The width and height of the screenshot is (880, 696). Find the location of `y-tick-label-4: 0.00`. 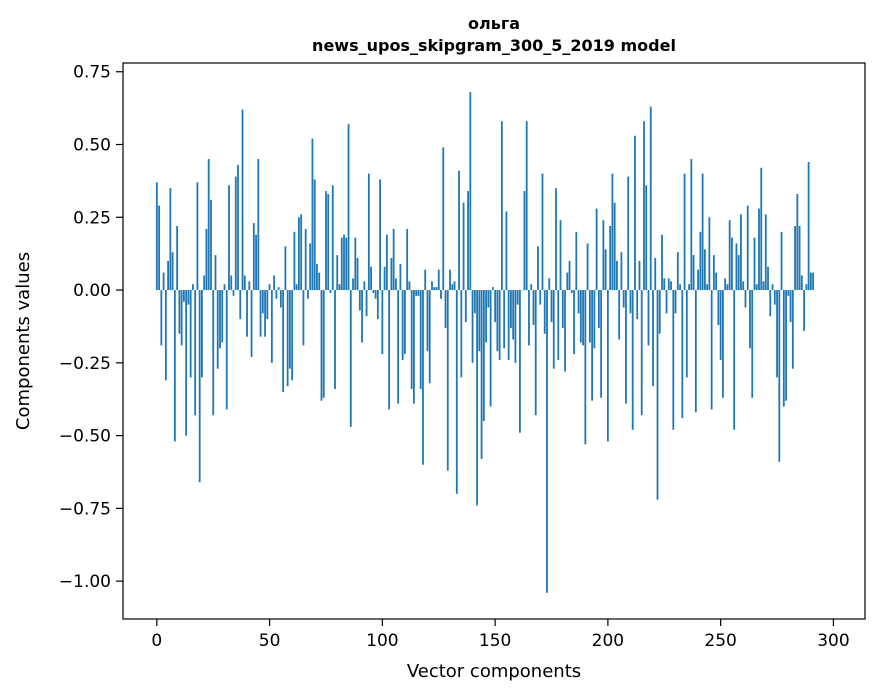

y-tick-label-4: 0.00 is located at coordinates (92, 291).